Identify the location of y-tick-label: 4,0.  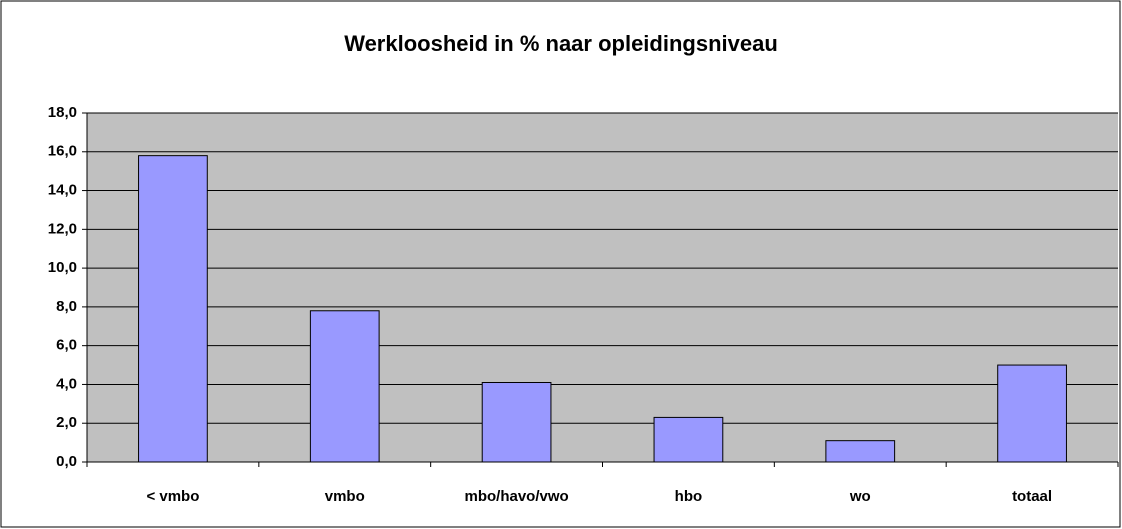
(66, 383).